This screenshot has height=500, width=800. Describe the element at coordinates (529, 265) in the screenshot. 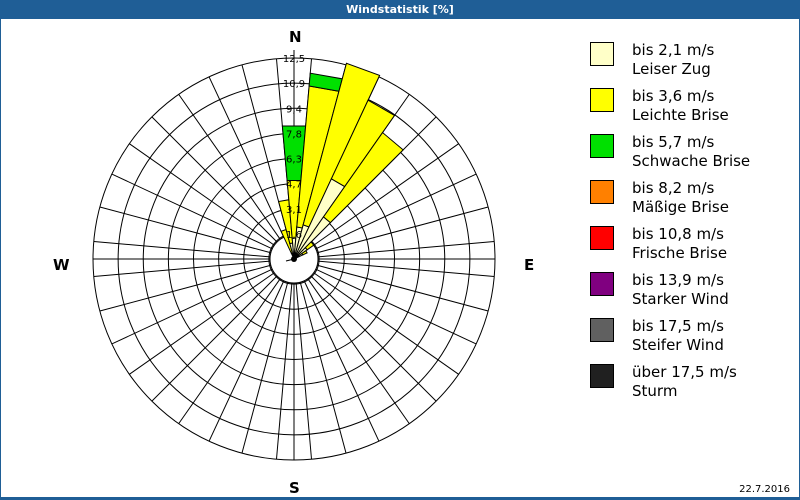

I see `compass-east-label: E` at that location.